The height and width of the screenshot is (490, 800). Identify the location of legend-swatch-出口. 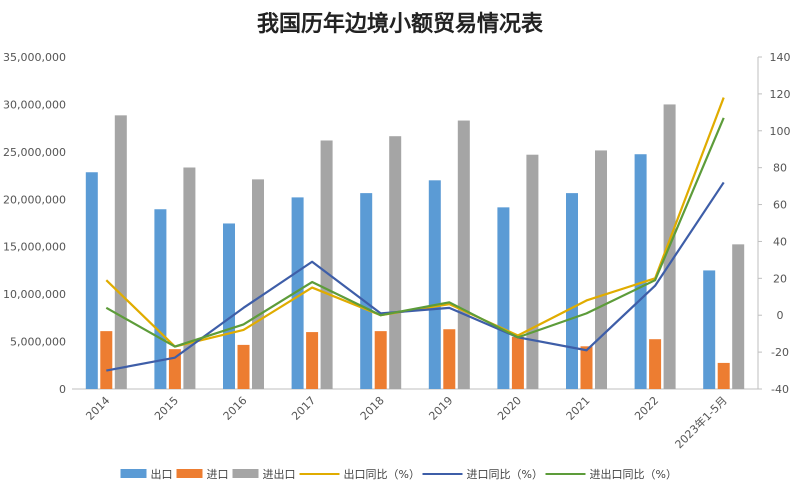
(133, 473).